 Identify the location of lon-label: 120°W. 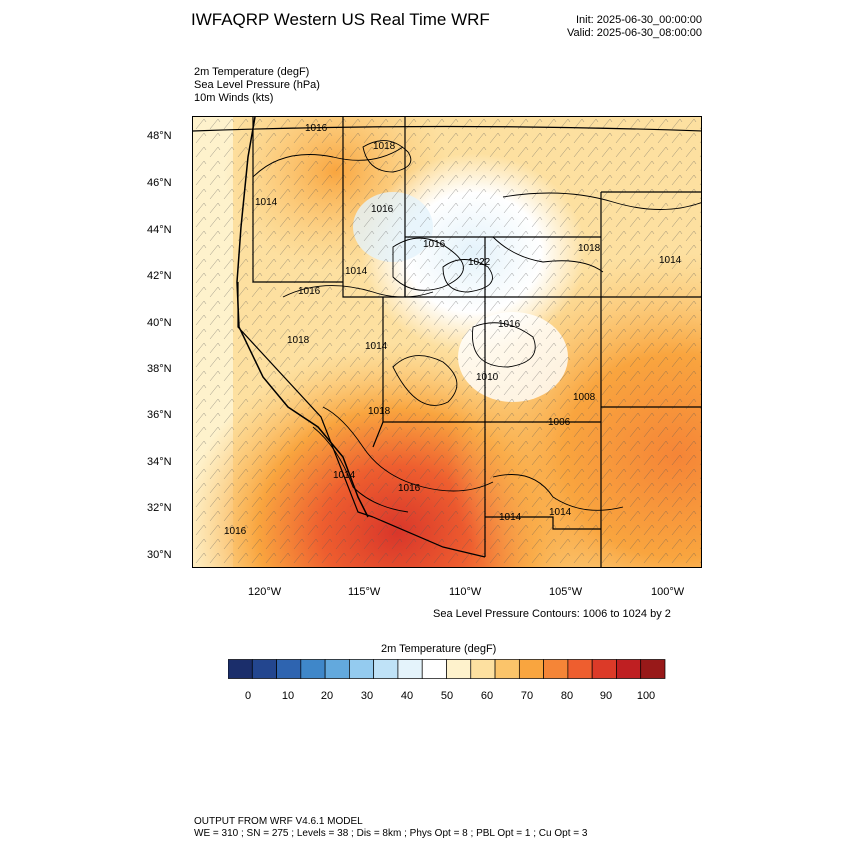
(265, 592).